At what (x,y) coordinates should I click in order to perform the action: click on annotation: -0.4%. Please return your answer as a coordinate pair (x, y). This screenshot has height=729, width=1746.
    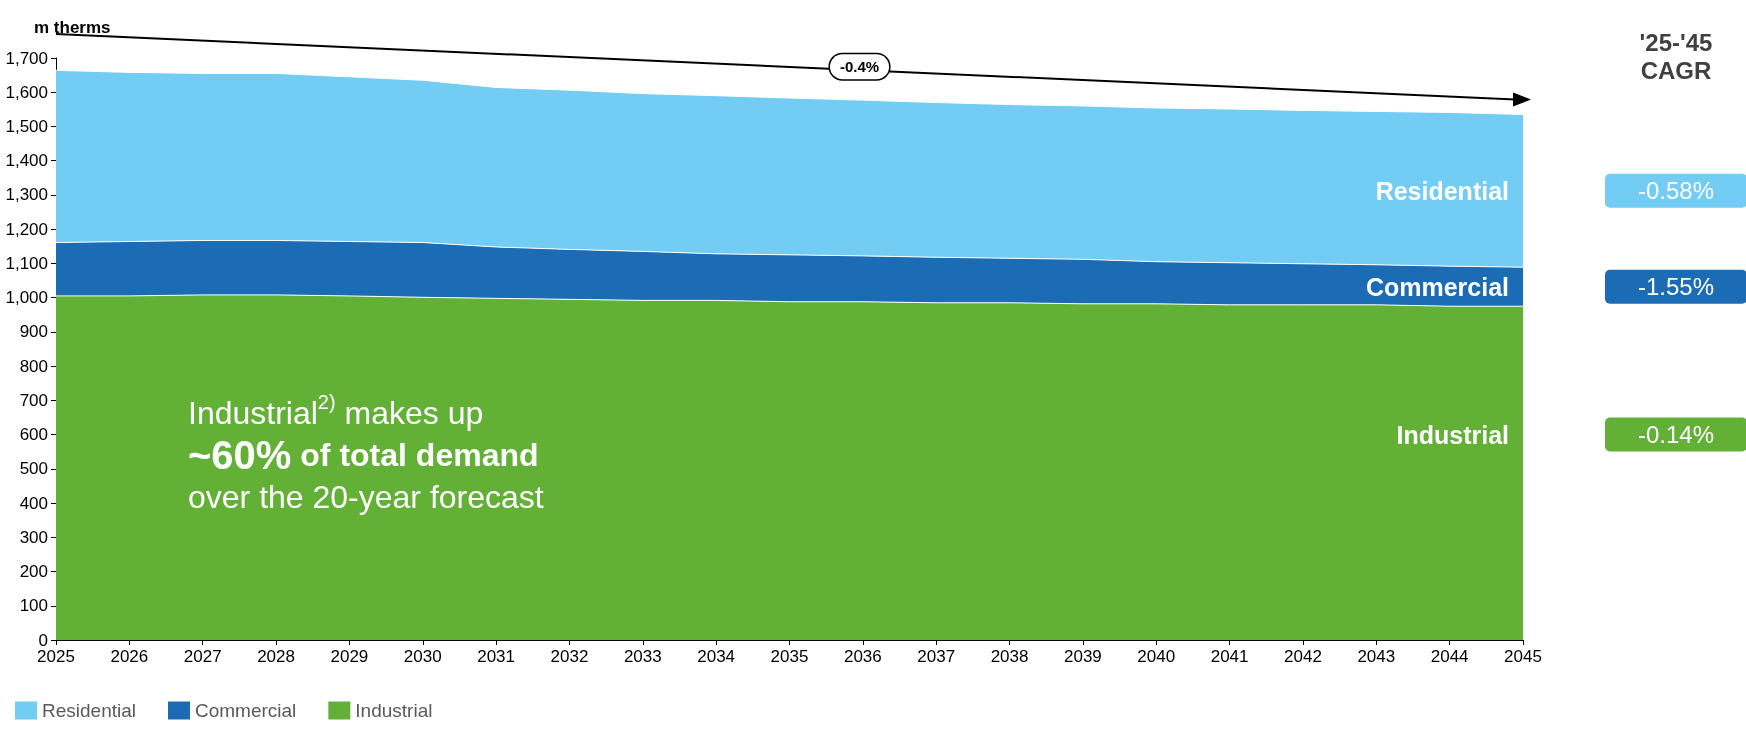
    Looking at the image, I should click on (859, 67).